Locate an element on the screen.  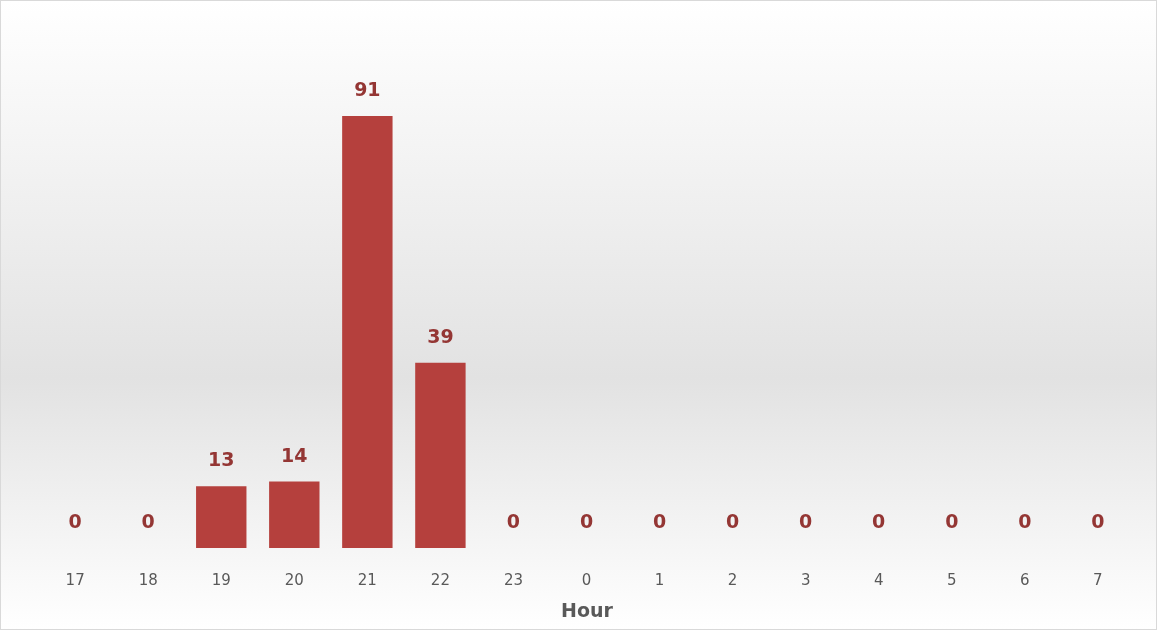
x-tick-label: 6 is located at coordinates (1025, 579).